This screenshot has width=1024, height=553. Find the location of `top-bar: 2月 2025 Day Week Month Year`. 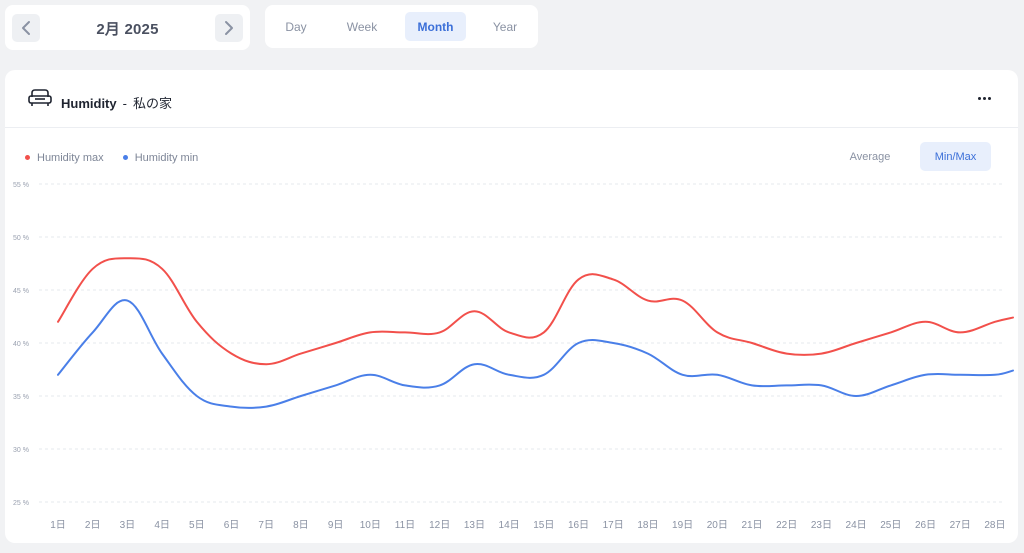

top-bar: 2月 2025 Day Week Month Year is located at coordinates (512, 30).